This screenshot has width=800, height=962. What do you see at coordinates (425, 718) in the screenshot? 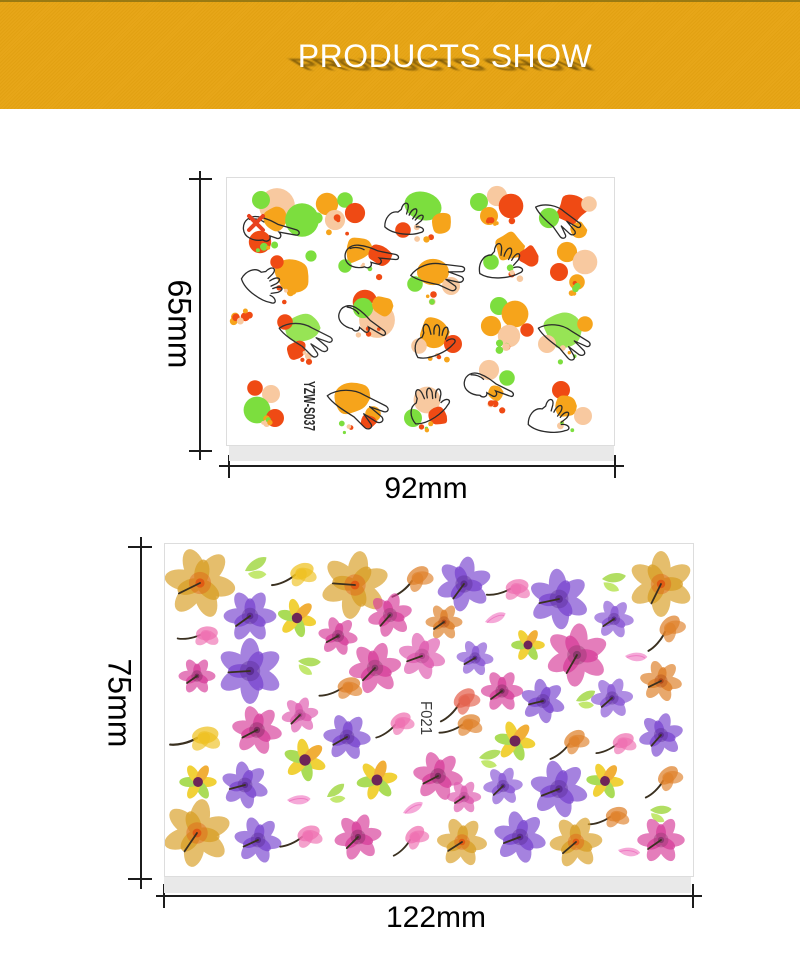
I see `svg-text: F021` at bounding box center [425, 718].